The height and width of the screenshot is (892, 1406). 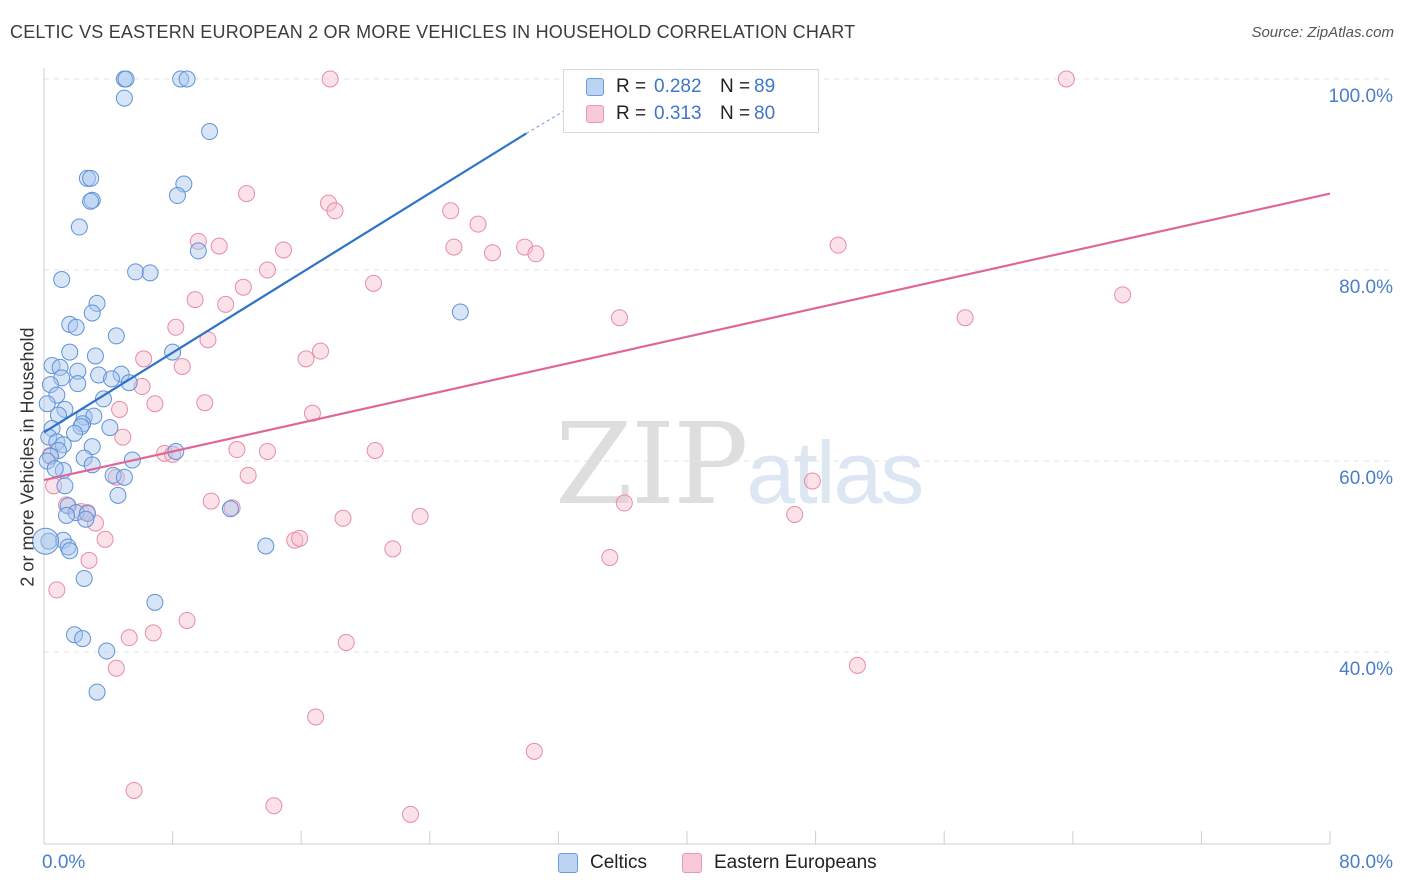 I want to click on legend-n-value: 80, so click(x=765, y=113).